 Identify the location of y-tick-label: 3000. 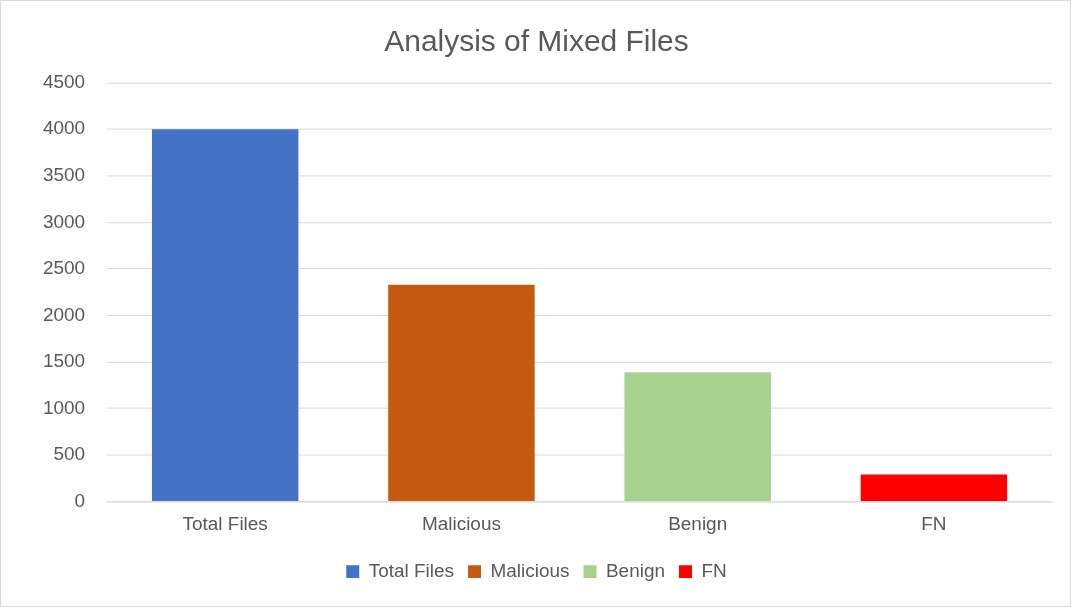
(64, 221).